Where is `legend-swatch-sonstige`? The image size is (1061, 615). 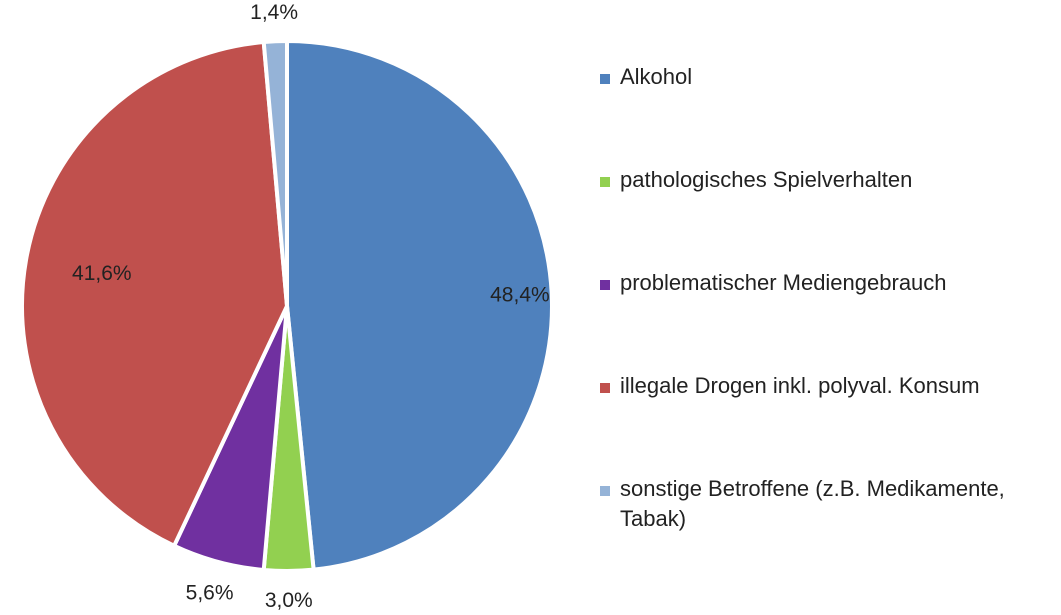 legend-swatch-sonstige is located at coordinates (605, 491).